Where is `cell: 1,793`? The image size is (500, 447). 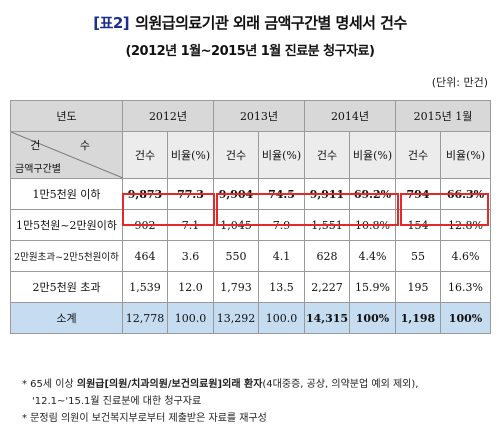 cell: 1,793 is located at coordinates (236, 287).